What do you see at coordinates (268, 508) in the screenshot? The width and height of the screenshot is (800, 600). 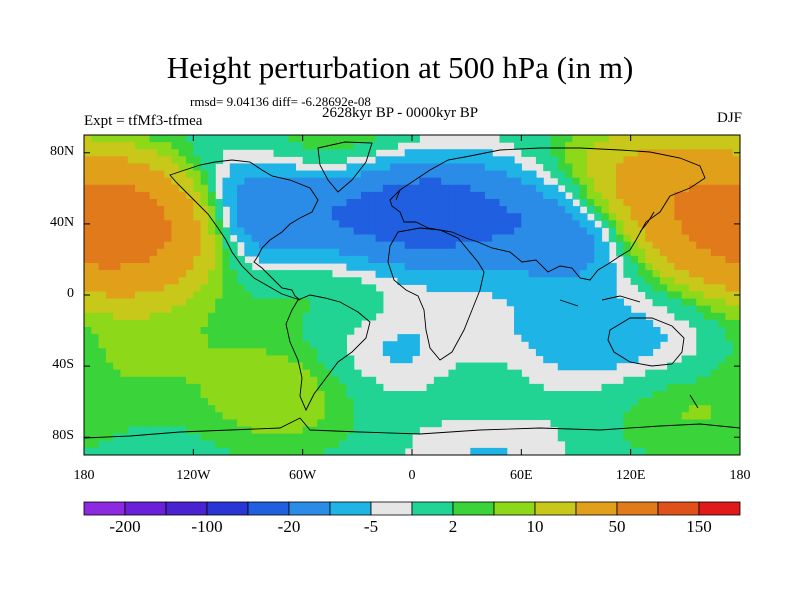 I see `colorbar-box` at bounding box center [268, 508].